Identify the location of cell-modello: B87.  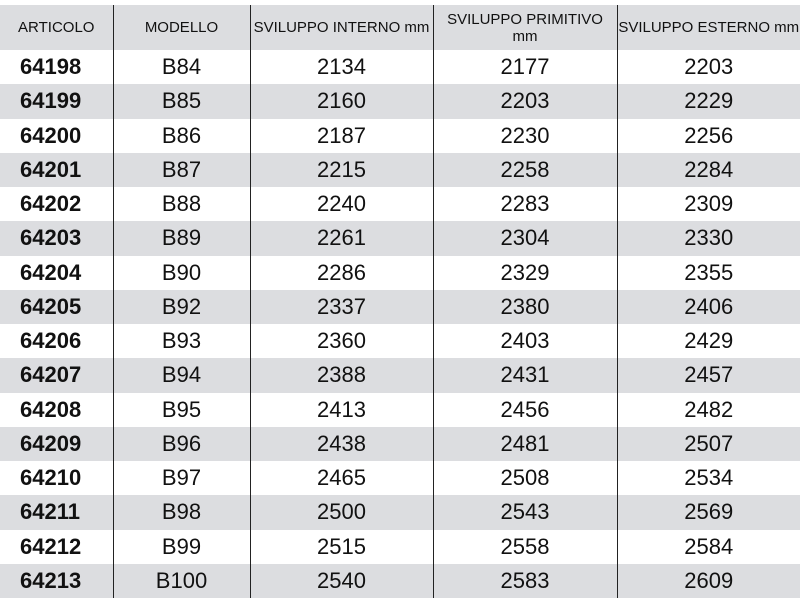
(181, 169).